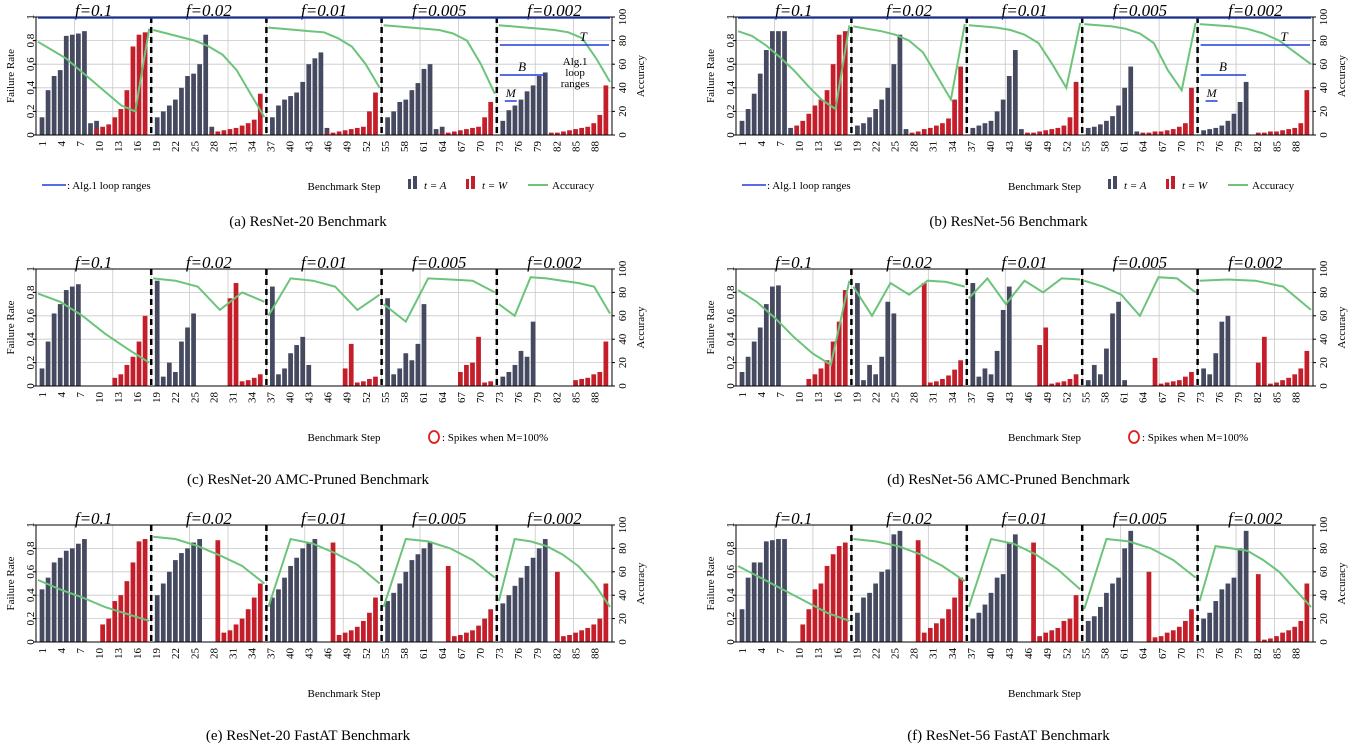 The image size is (1369, 749). What do you see at coordinates (1277, 654) in the screenshot?
I see `x-tick-label: 85` at bounding box center [1277, 654].